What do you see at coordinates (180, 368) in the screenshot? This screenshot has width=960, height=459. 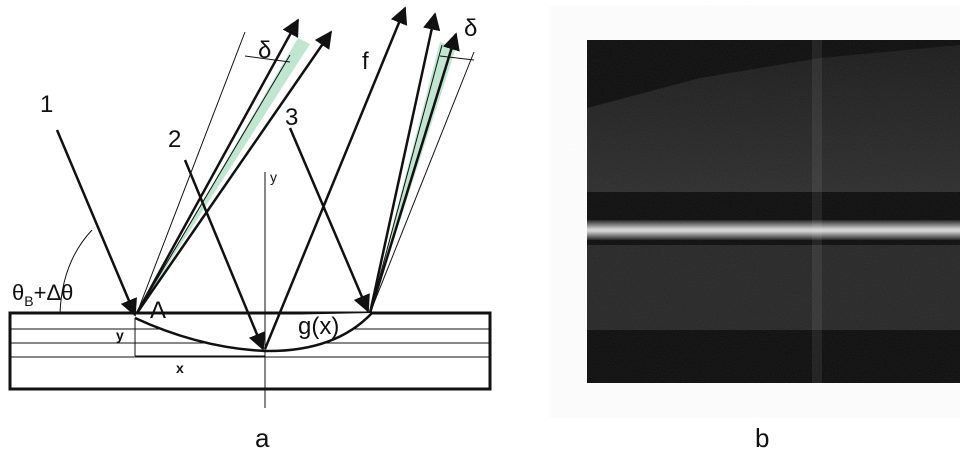 I see `dim-x-label: x` at bounding box center [180, 368].